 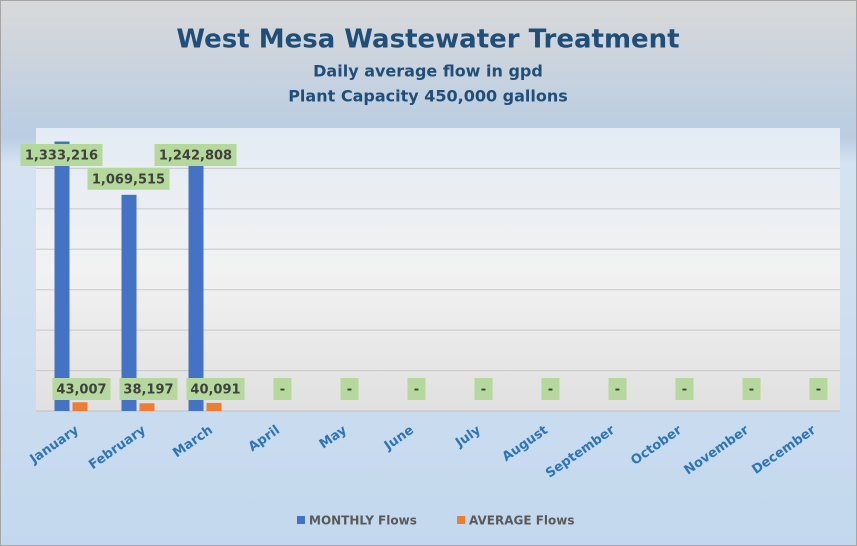 I want to click on subtitle: Plant Capacity 450,000 gallons, so click(x=428, y=96).